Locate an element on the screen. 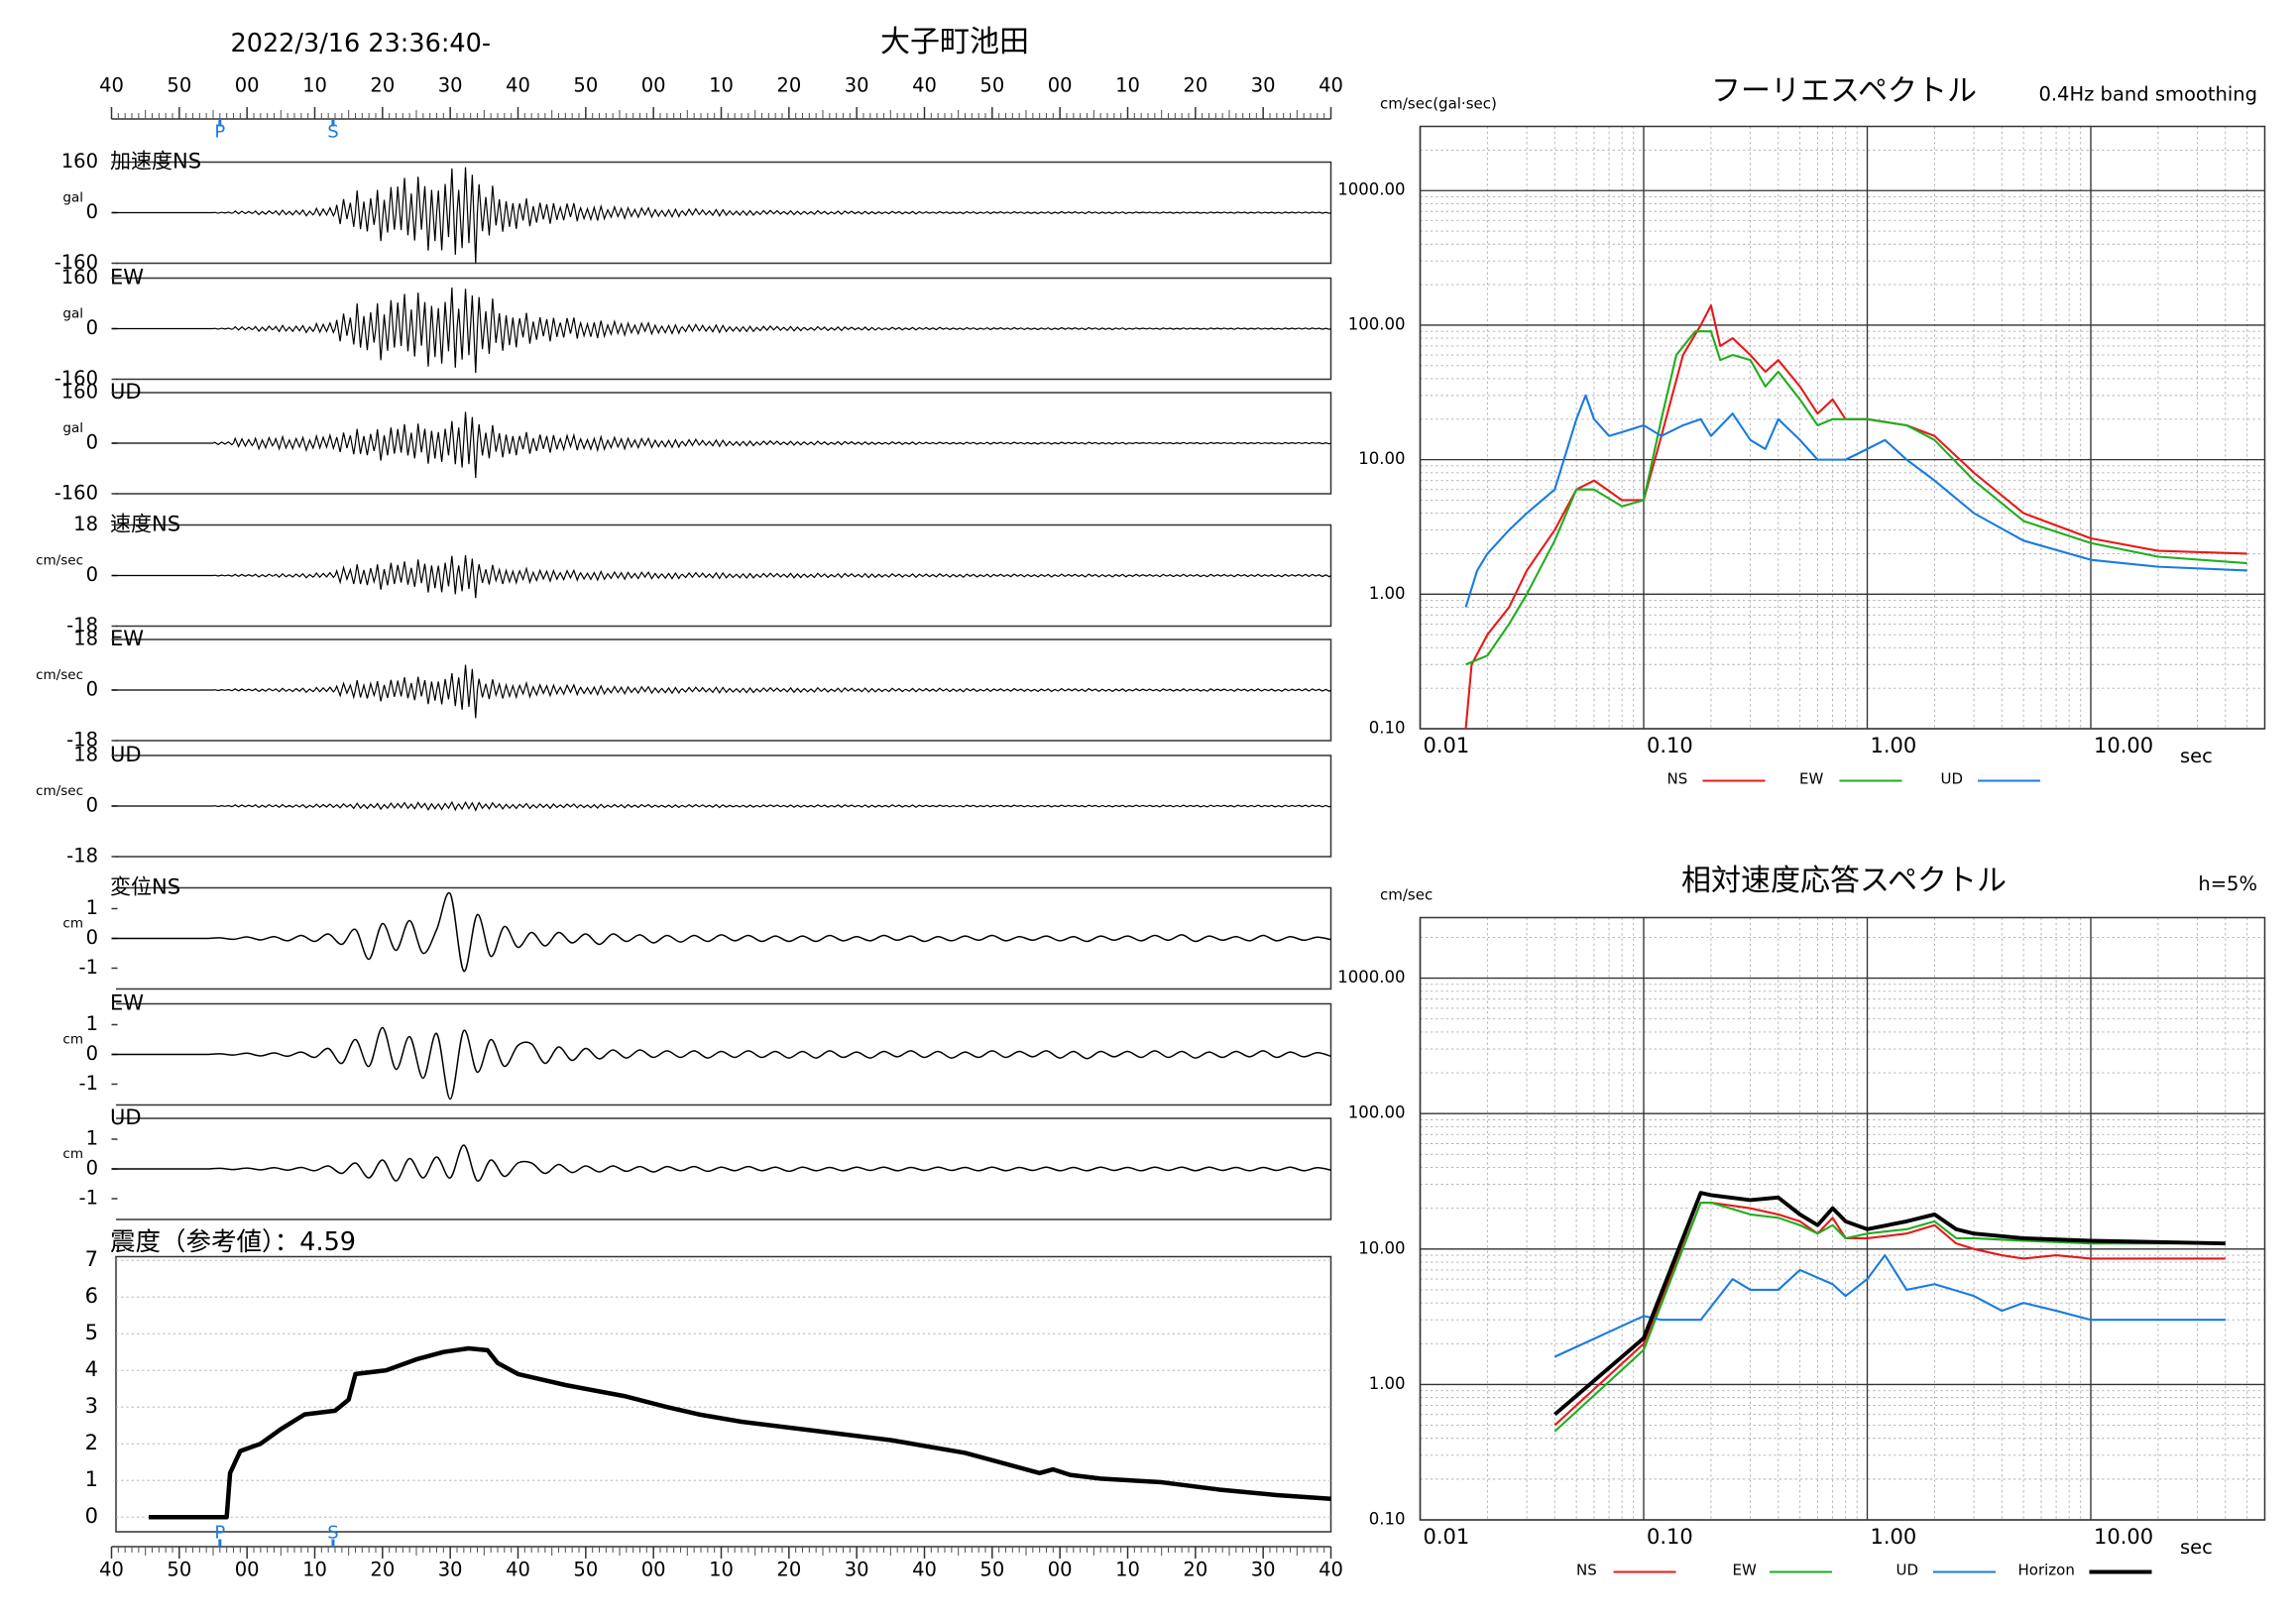 Image resolution: width=2296 pixels, height=1623 pixels. x-axis-label: sec is located at coordinates (2197, 1547).